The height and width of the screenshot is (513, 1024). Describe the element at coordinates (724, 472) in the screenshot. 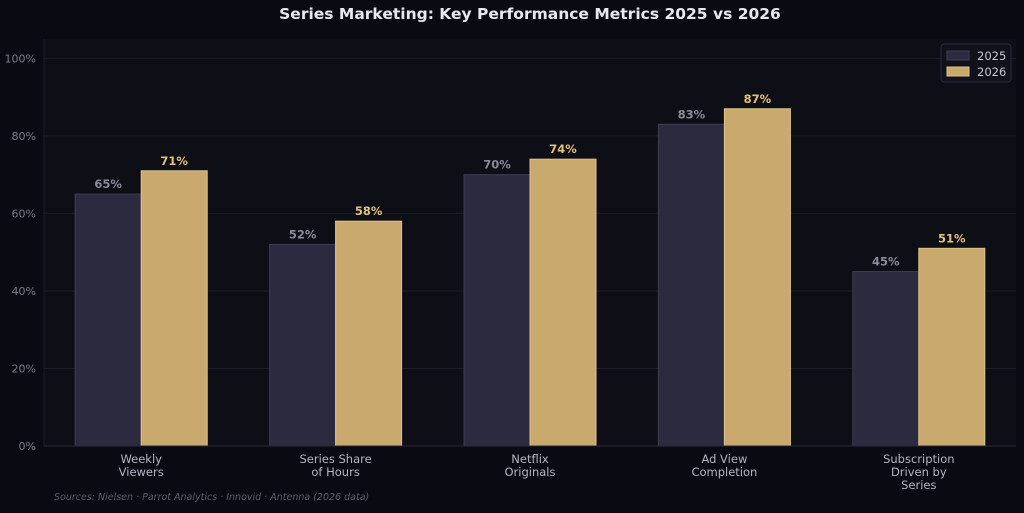

I see `x-tick-label-line: Completion` at that location.